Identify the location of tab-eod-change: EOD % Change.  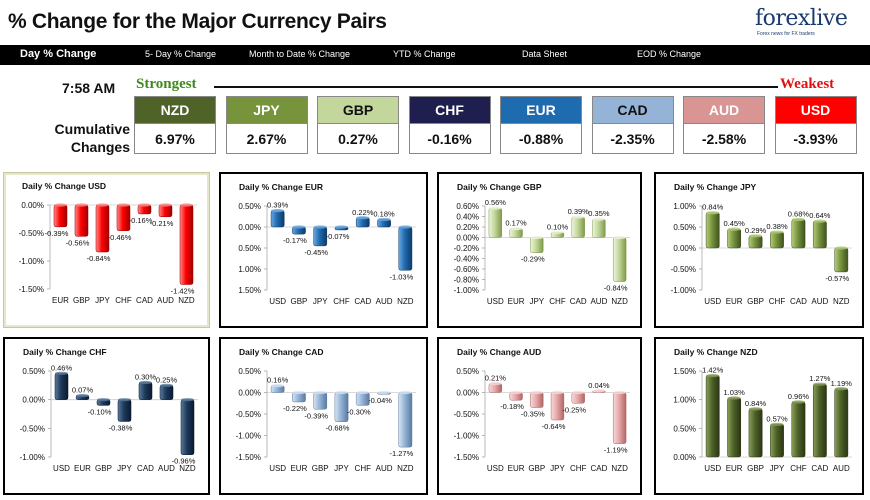
(669, 54).